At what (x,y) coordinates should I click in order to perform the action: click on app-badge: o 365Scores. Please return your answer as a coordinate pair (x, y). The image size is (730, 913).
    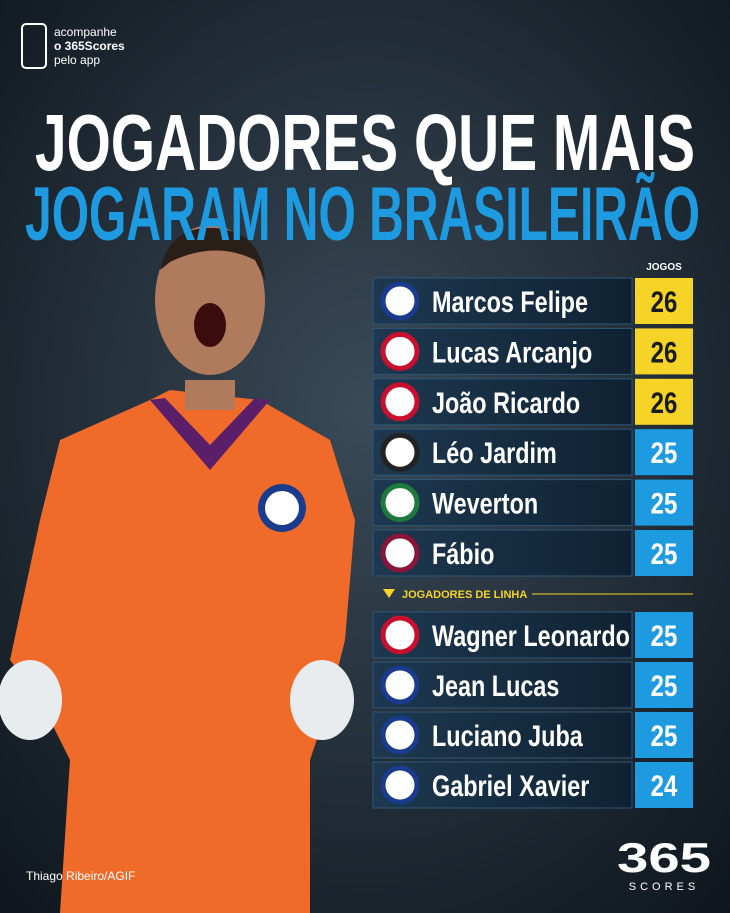
    Looking at the image, I should click on (89, 46).